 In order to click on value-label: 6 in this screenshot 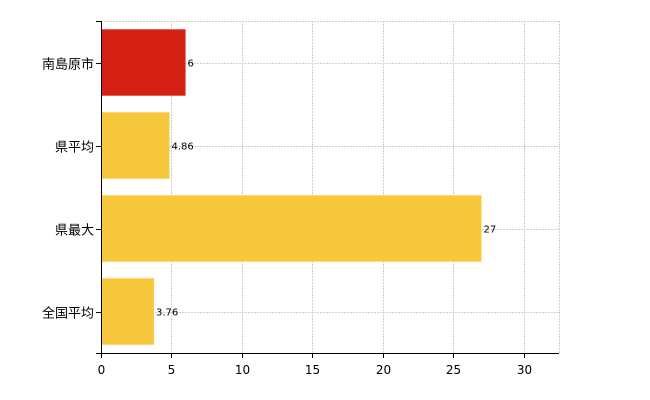, I will do `click(191, 64)`.